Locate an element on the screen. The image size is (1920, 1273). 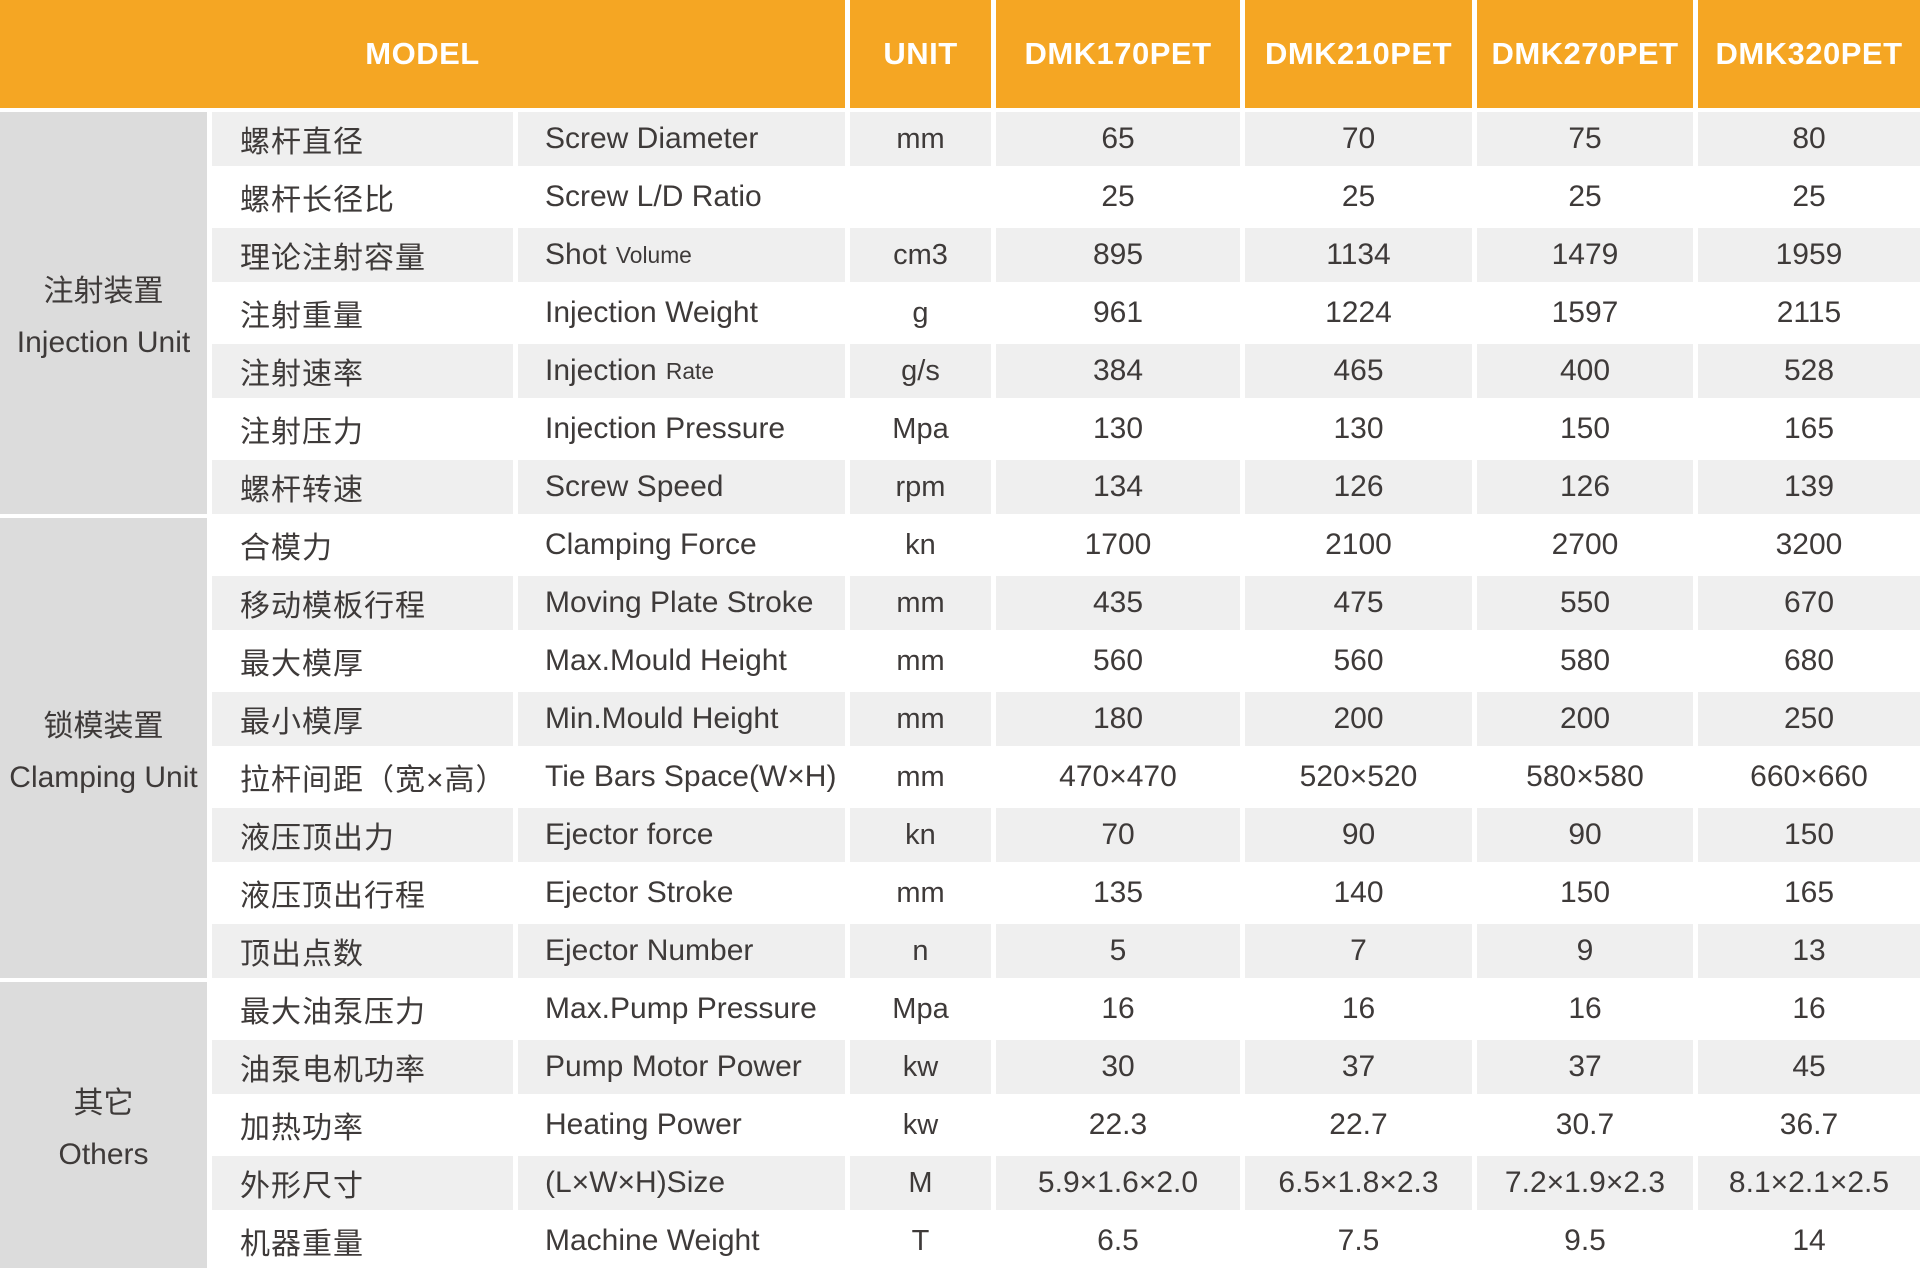
value-text: 90 is located at coordinates (1358, 834).